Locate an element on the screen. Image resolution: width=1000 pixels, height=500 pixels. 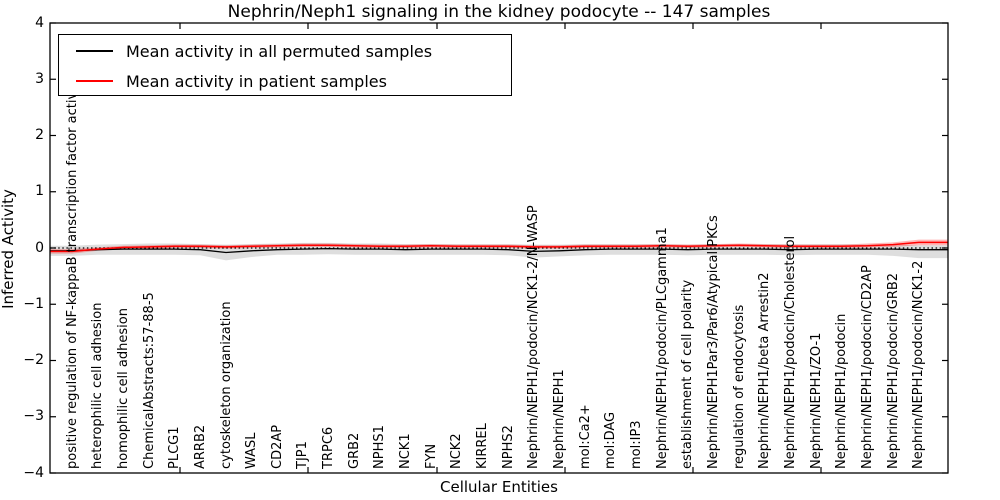
x-tick-label: CD2AP is located at coordinates (277, 446).